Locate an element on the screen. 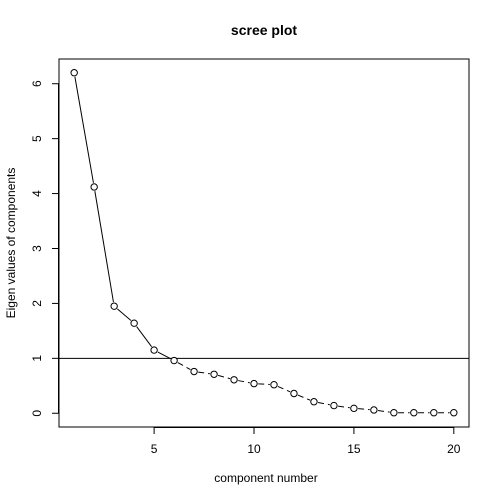 The image size is (500, 500). x-tick-label: 20 is located at coordinates (454, 449).